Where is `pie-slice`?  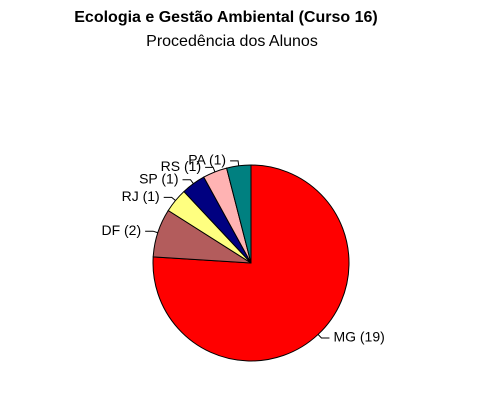 pie-slice is located at coordinates (239, 214).